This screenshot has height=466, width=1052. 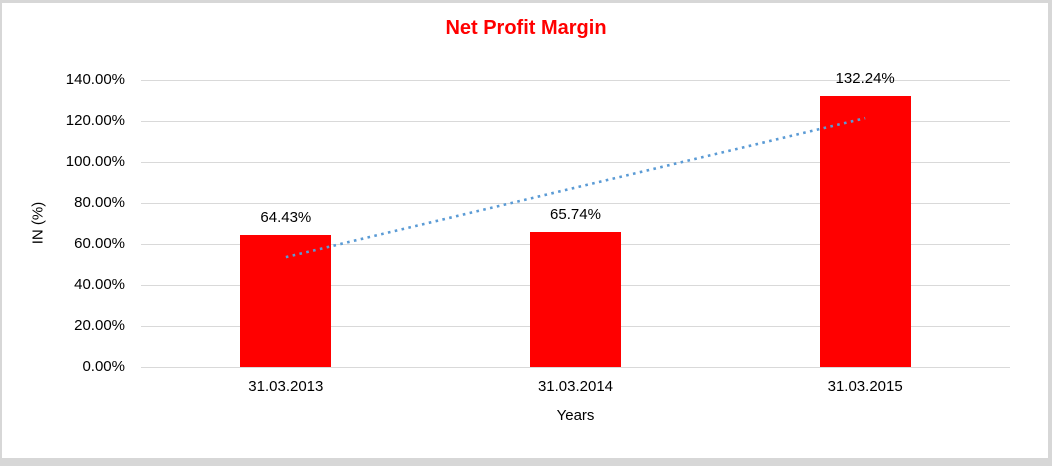 I want to click on bar-data-label: 64.43%, so click(x=286, y=217).